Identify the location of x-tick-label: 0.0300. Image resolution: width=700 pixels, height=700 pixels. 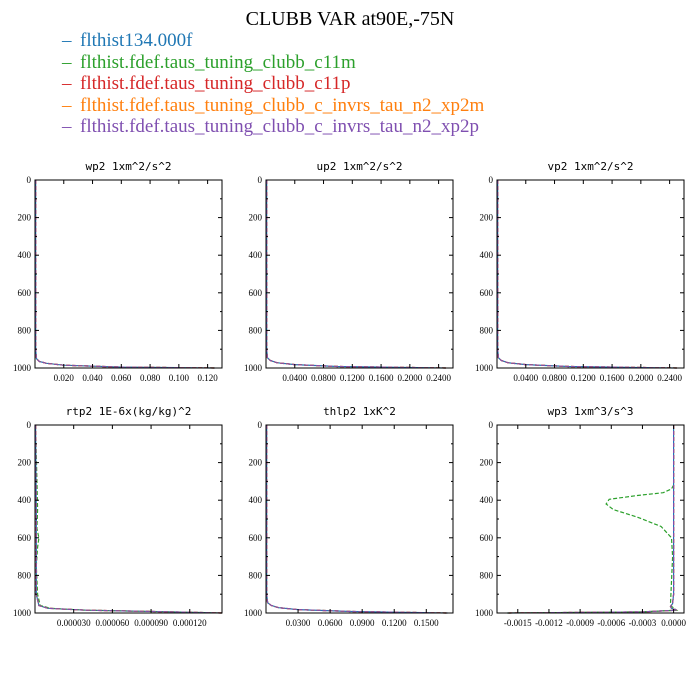
(298, 623).